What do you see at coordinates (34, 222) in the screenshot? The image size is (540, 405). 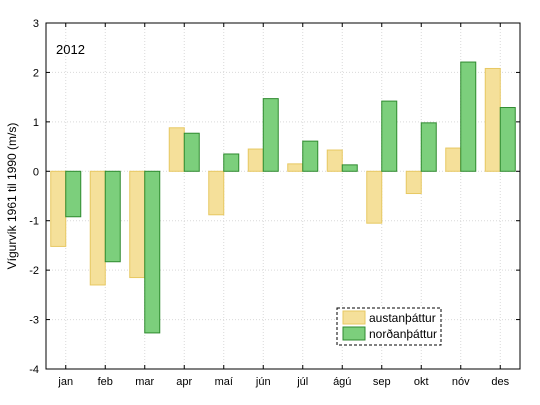 I see `y-tick-label: -1` at bounding box center [34, 222].